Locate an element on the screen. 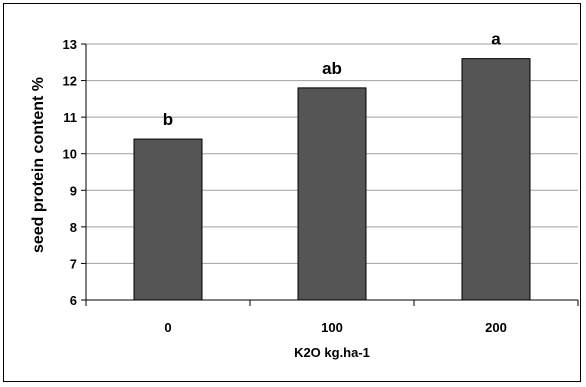 This screenshot has width=586, height=387. y-tick-label: 11 is located at coordinates (70, 117).